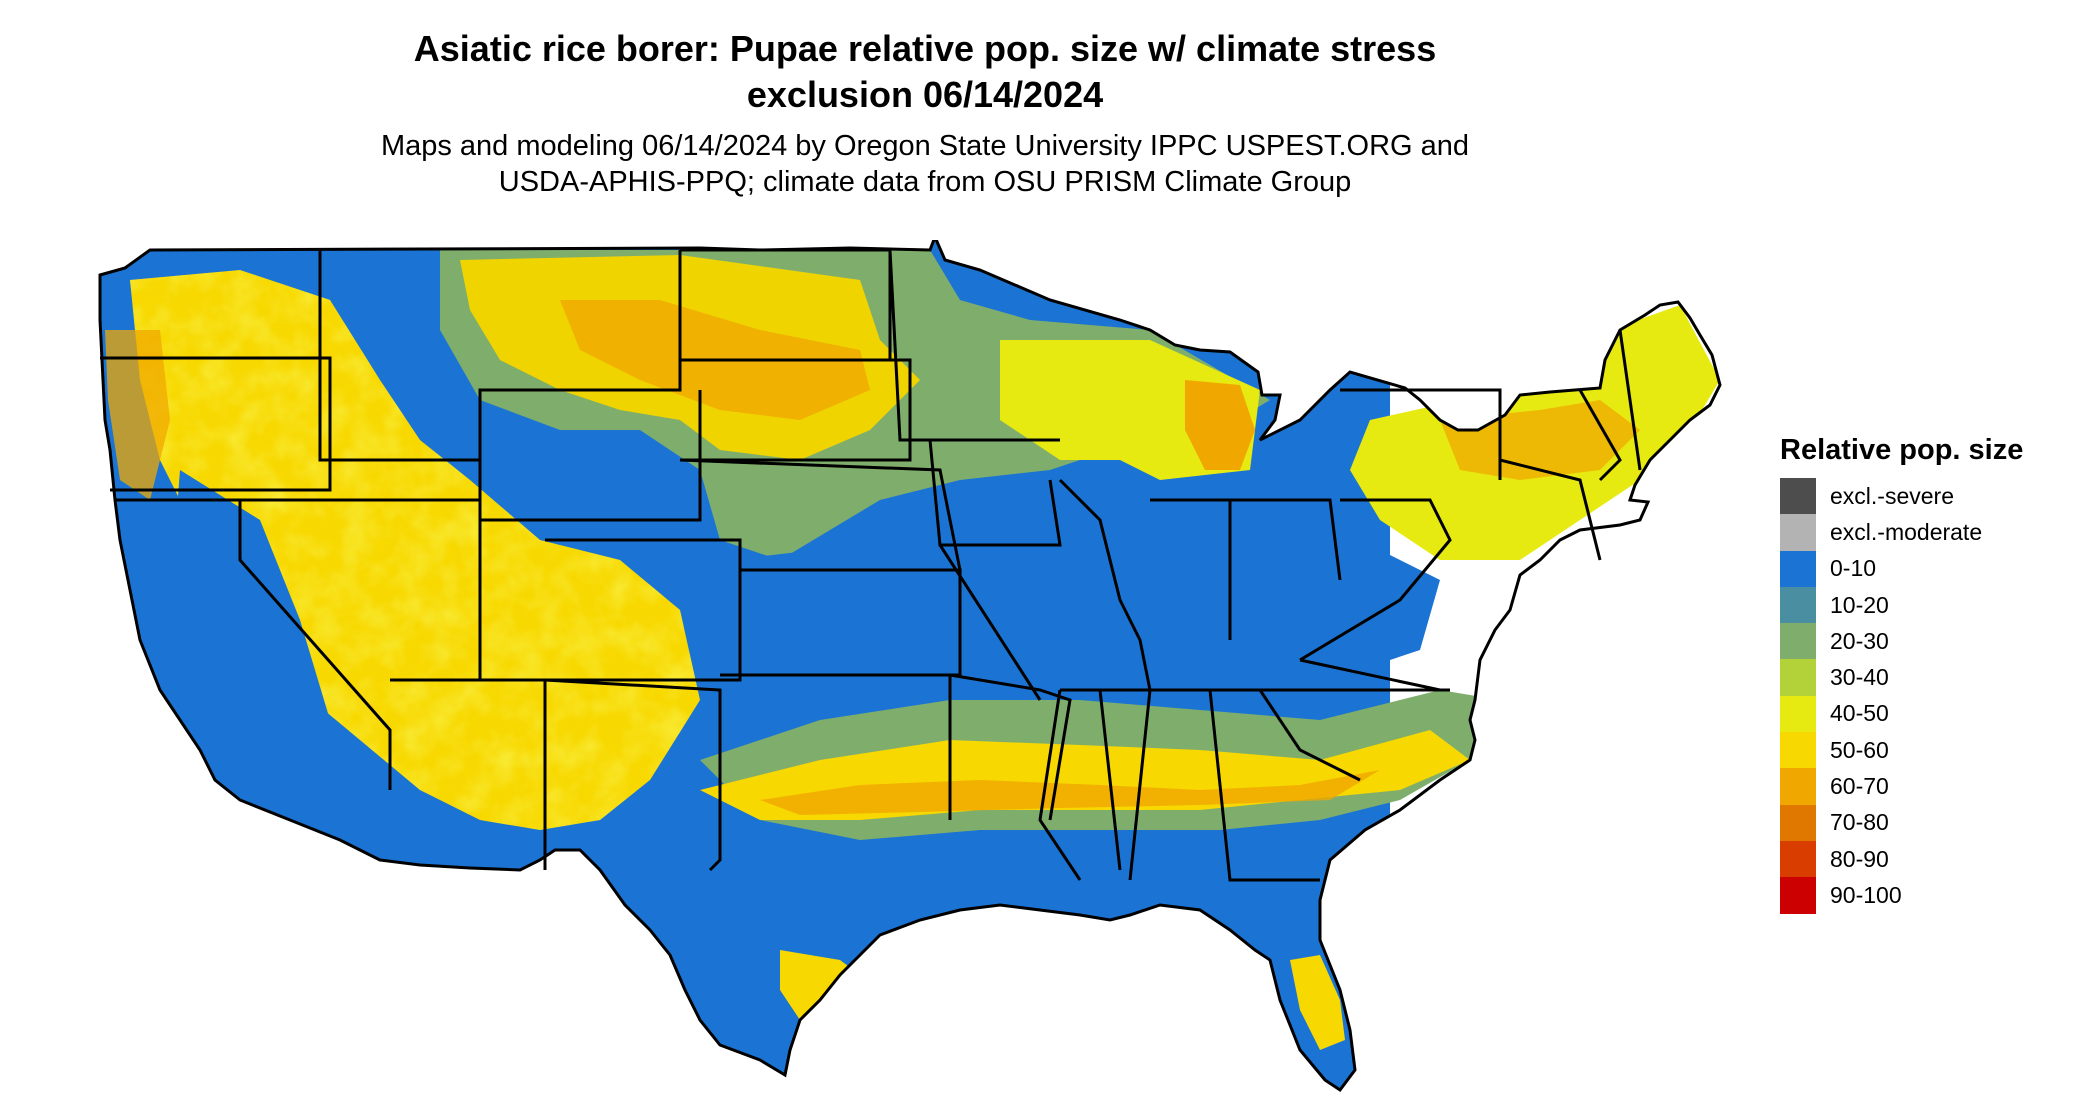 The height and width of the screenshot is (1120, 2100). What do you see at coordinates (1866, 894) in the screenshot?
I see `legend-label: 90-100` at bounding box center [1866, 894].